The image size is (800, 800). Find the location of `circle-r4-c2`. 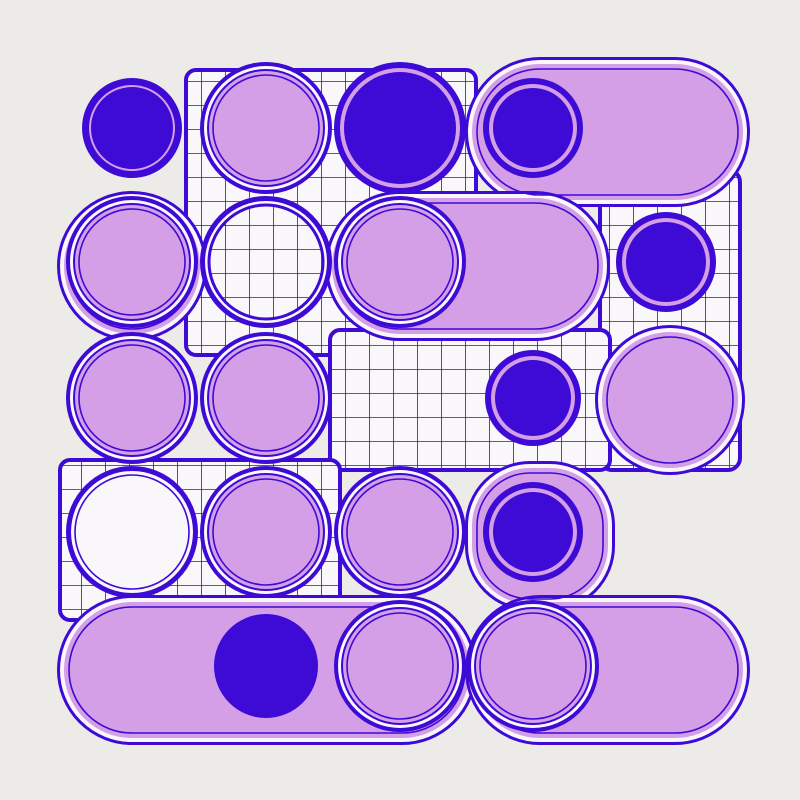

circle-r4-c2 is located at coordinates (266, 532).